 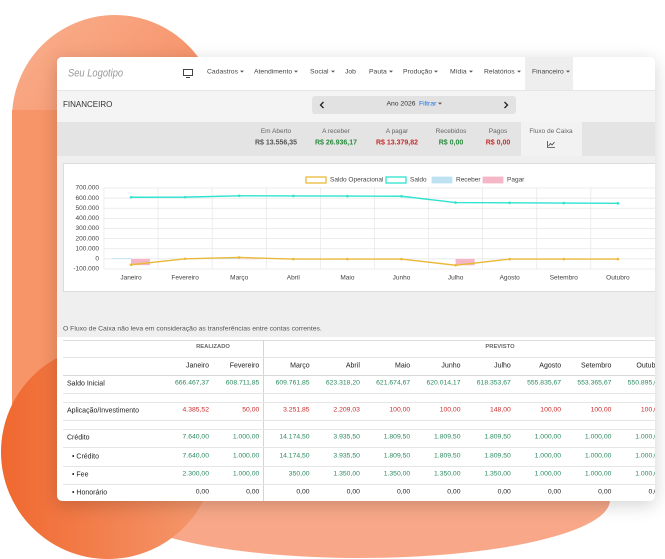 I want to click on filter-button: Filtrar, so click(x=430, y=105).